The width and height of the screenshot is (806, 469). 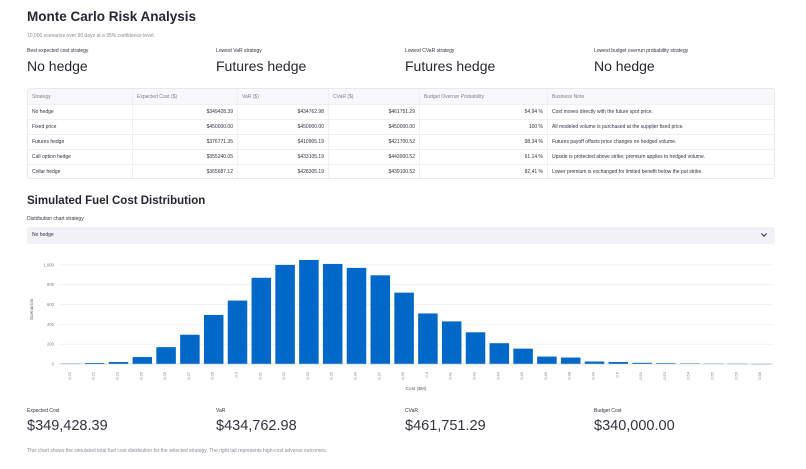 I want to click on table-cell: 98,34 %, so click(x=484, y=142).